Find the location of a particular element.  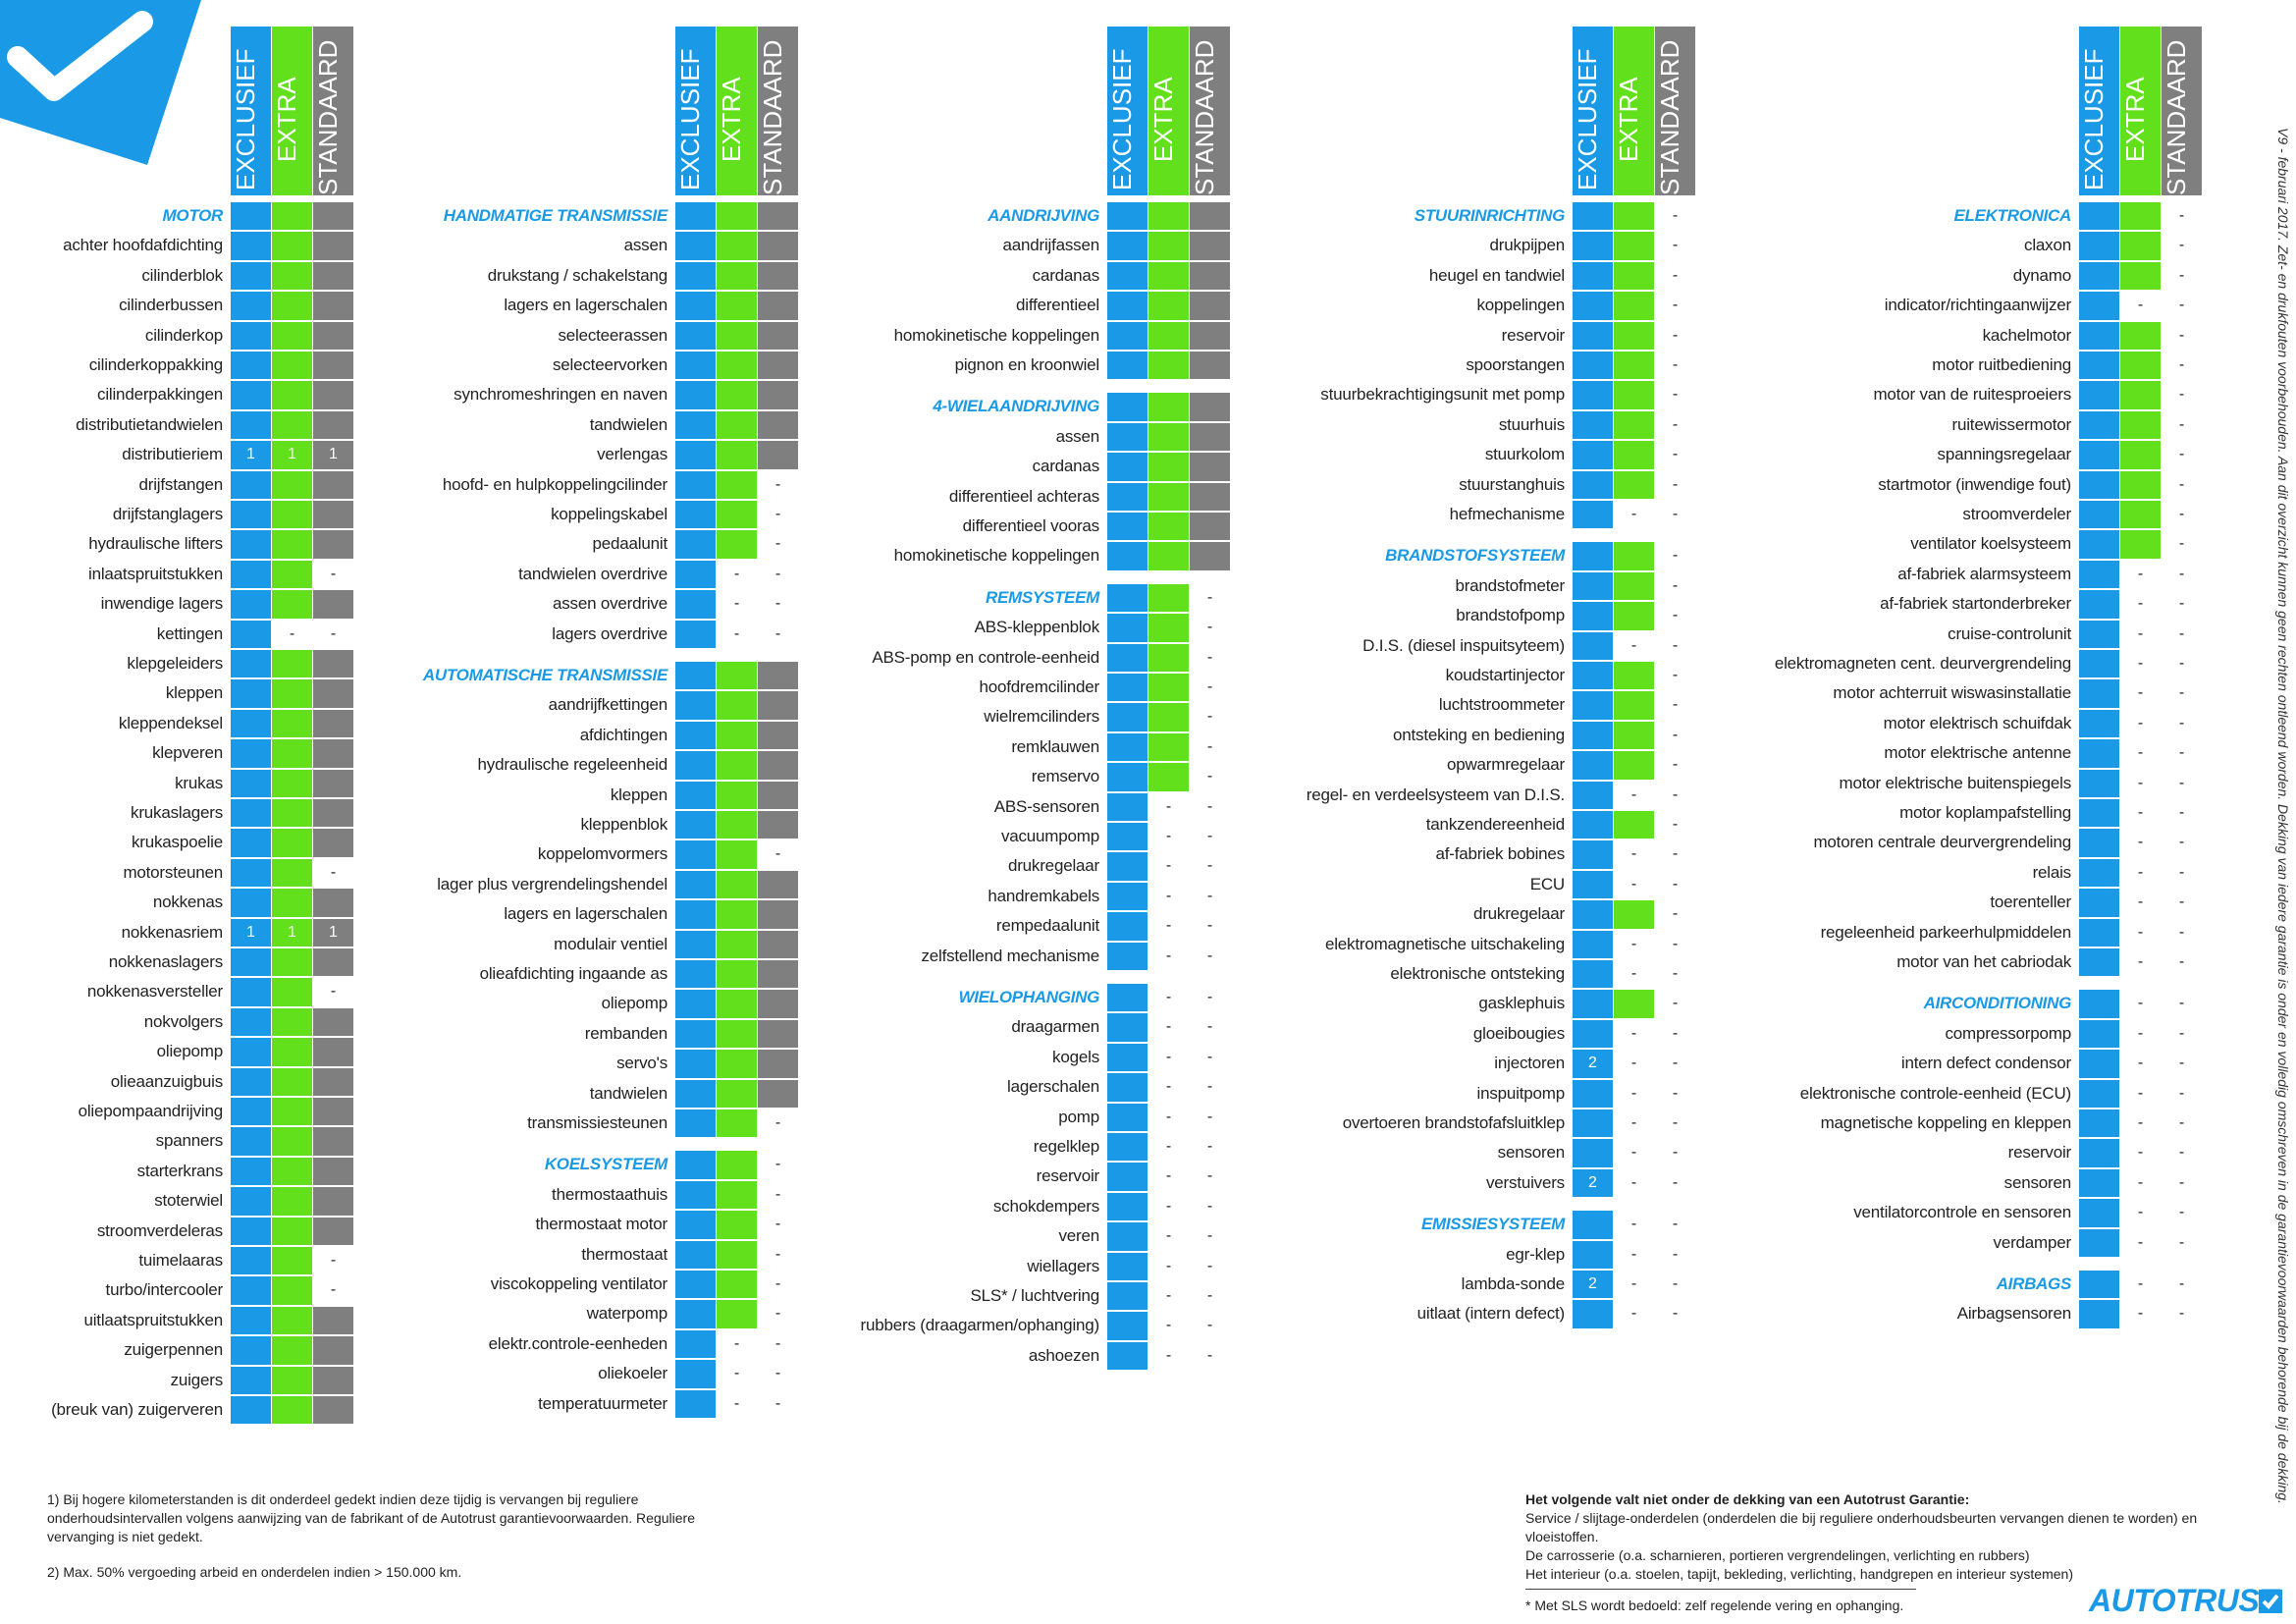

part-label: stroomverdeleras is located at coordinates (159, 1230).